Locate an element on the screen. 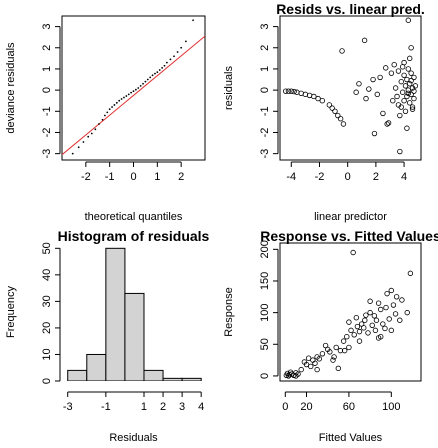 Image resolution: width=438 pixels, height=448 pixels. x-tick-label: 1 is located at coordinates (144, 407).